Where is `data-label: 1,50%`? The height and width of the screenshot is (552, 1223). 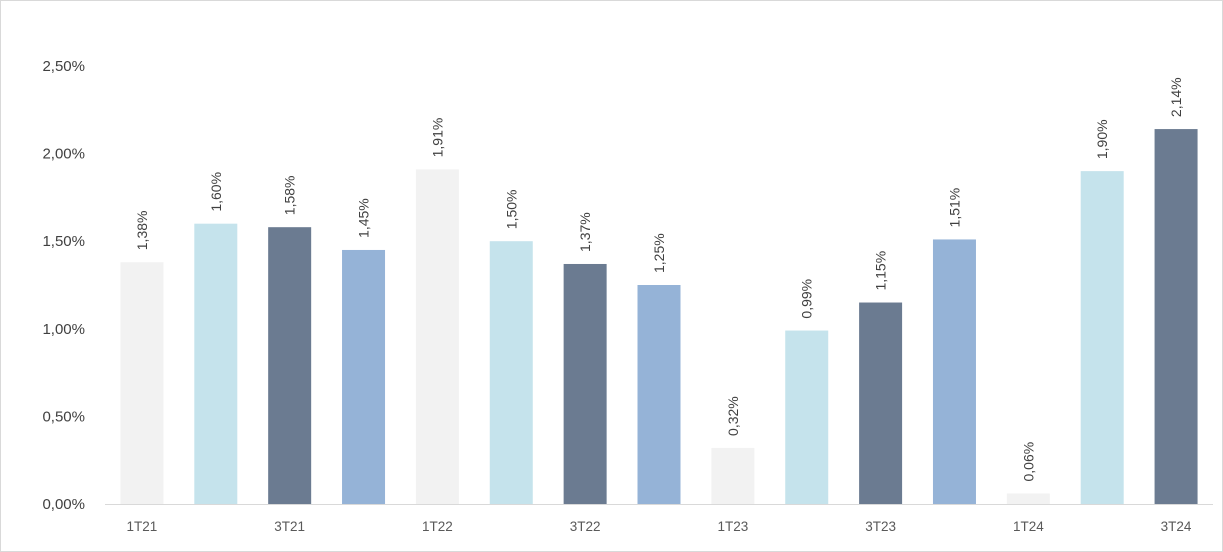 data-label: 1,50% is located at coordinates (511, 209).